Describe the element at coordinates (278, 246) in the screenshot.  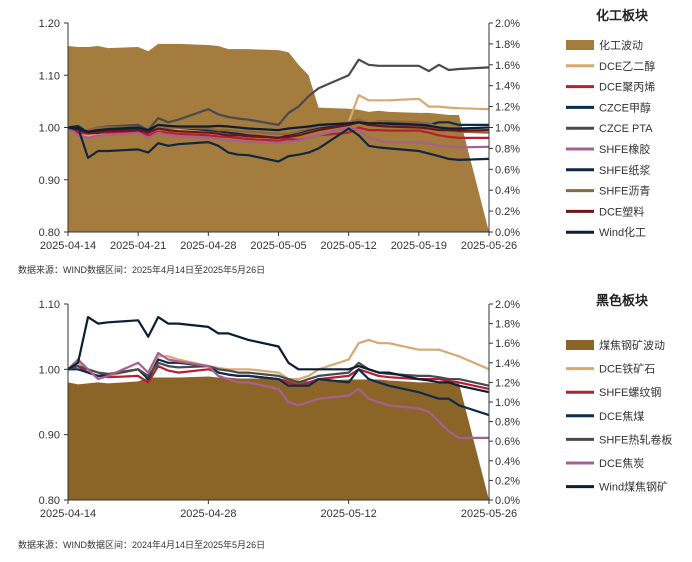
I see `x-tick-label: 2025-05-05` at that location.